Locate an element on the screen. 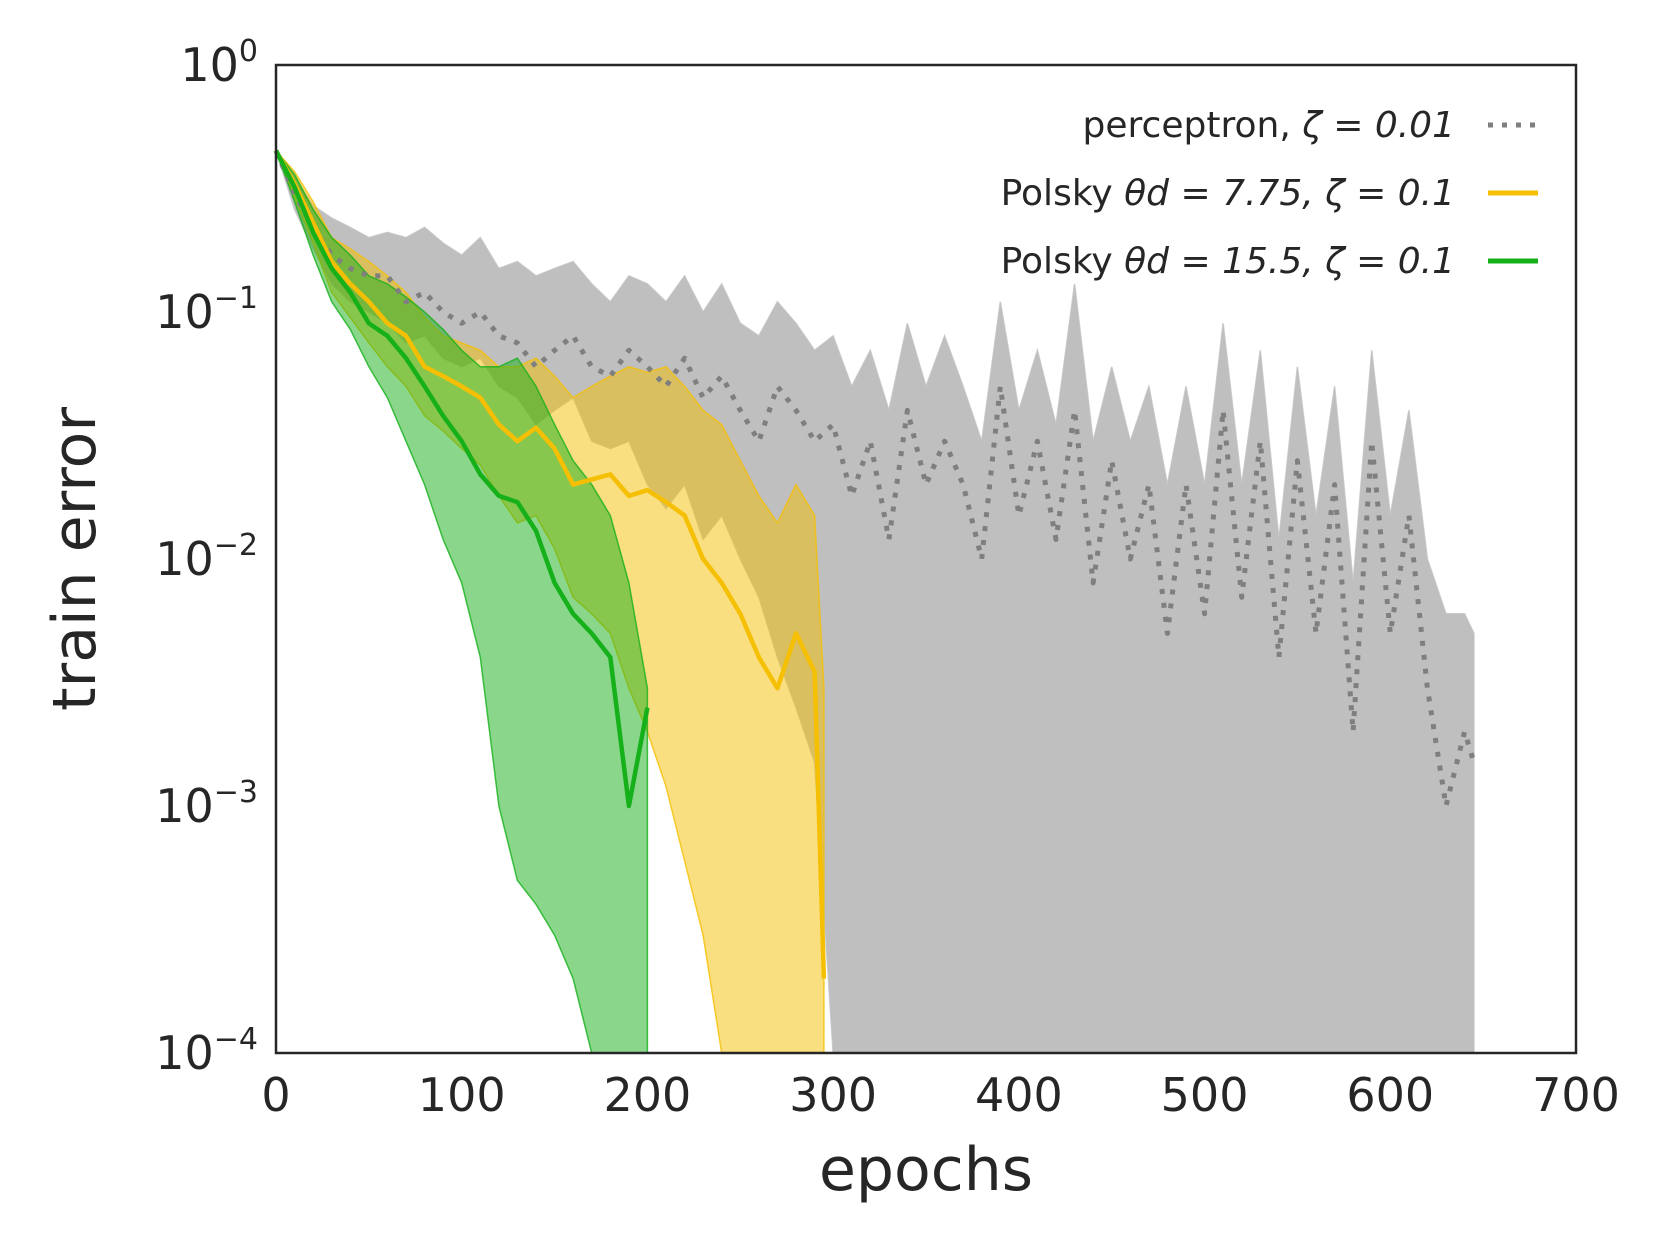  y-tick-label: 10⁻³ is located at coordinates (206, 804).